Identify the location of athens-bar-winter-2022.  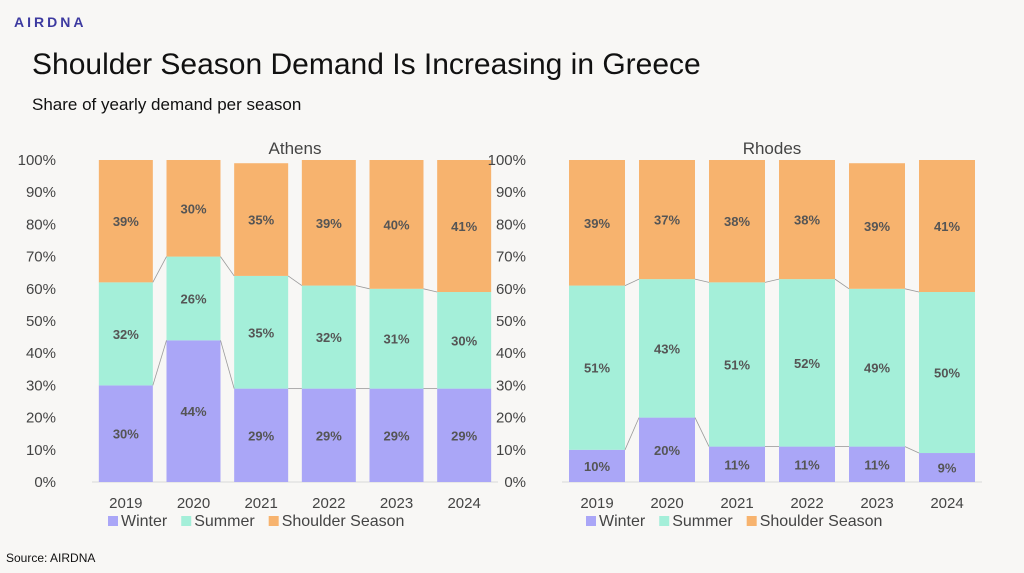
(328, 435).